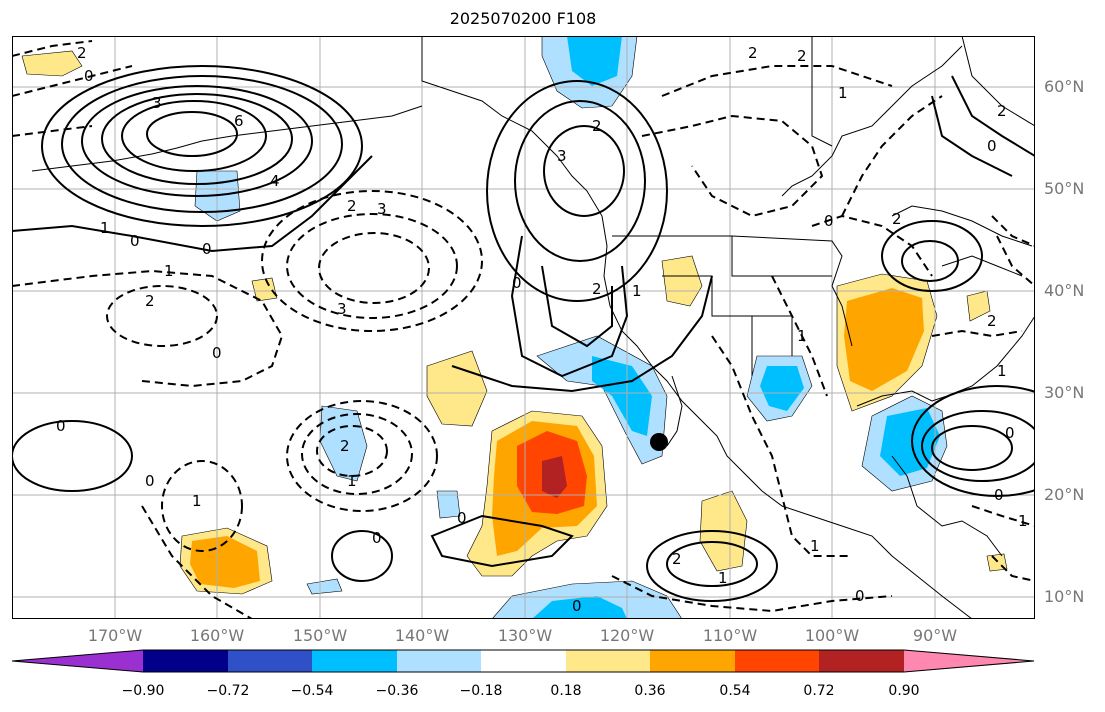 Image resolution: width=1105 pixels, height=712 pixels. I want to click on lon-label: 160°W, so click(217, 635).